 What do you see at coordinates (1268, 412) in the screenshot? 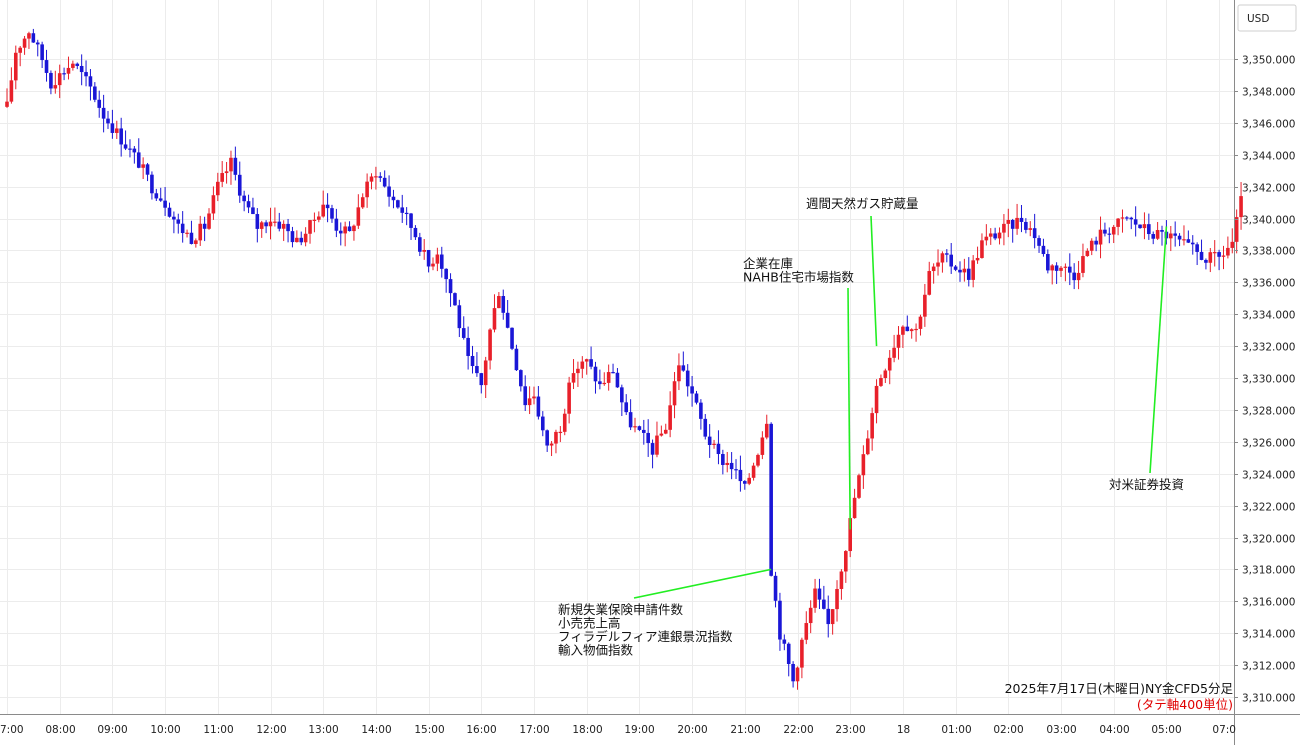
I see `price-tick-label: 3,328.000` at bounding box center [1268, 412].